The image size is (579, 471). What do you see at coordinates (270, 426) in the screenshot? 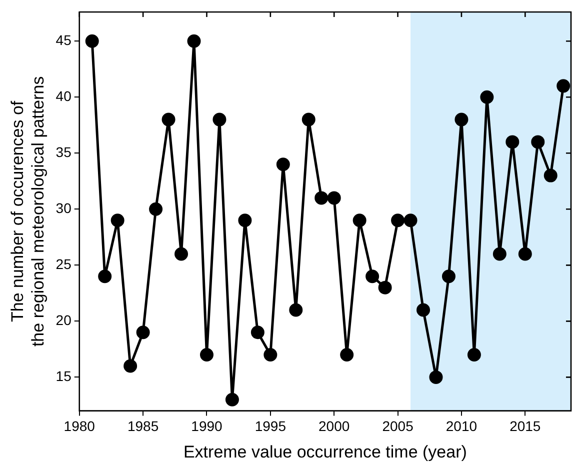
I see `x-tick-label: 1995` at bounding box center [270, 426].